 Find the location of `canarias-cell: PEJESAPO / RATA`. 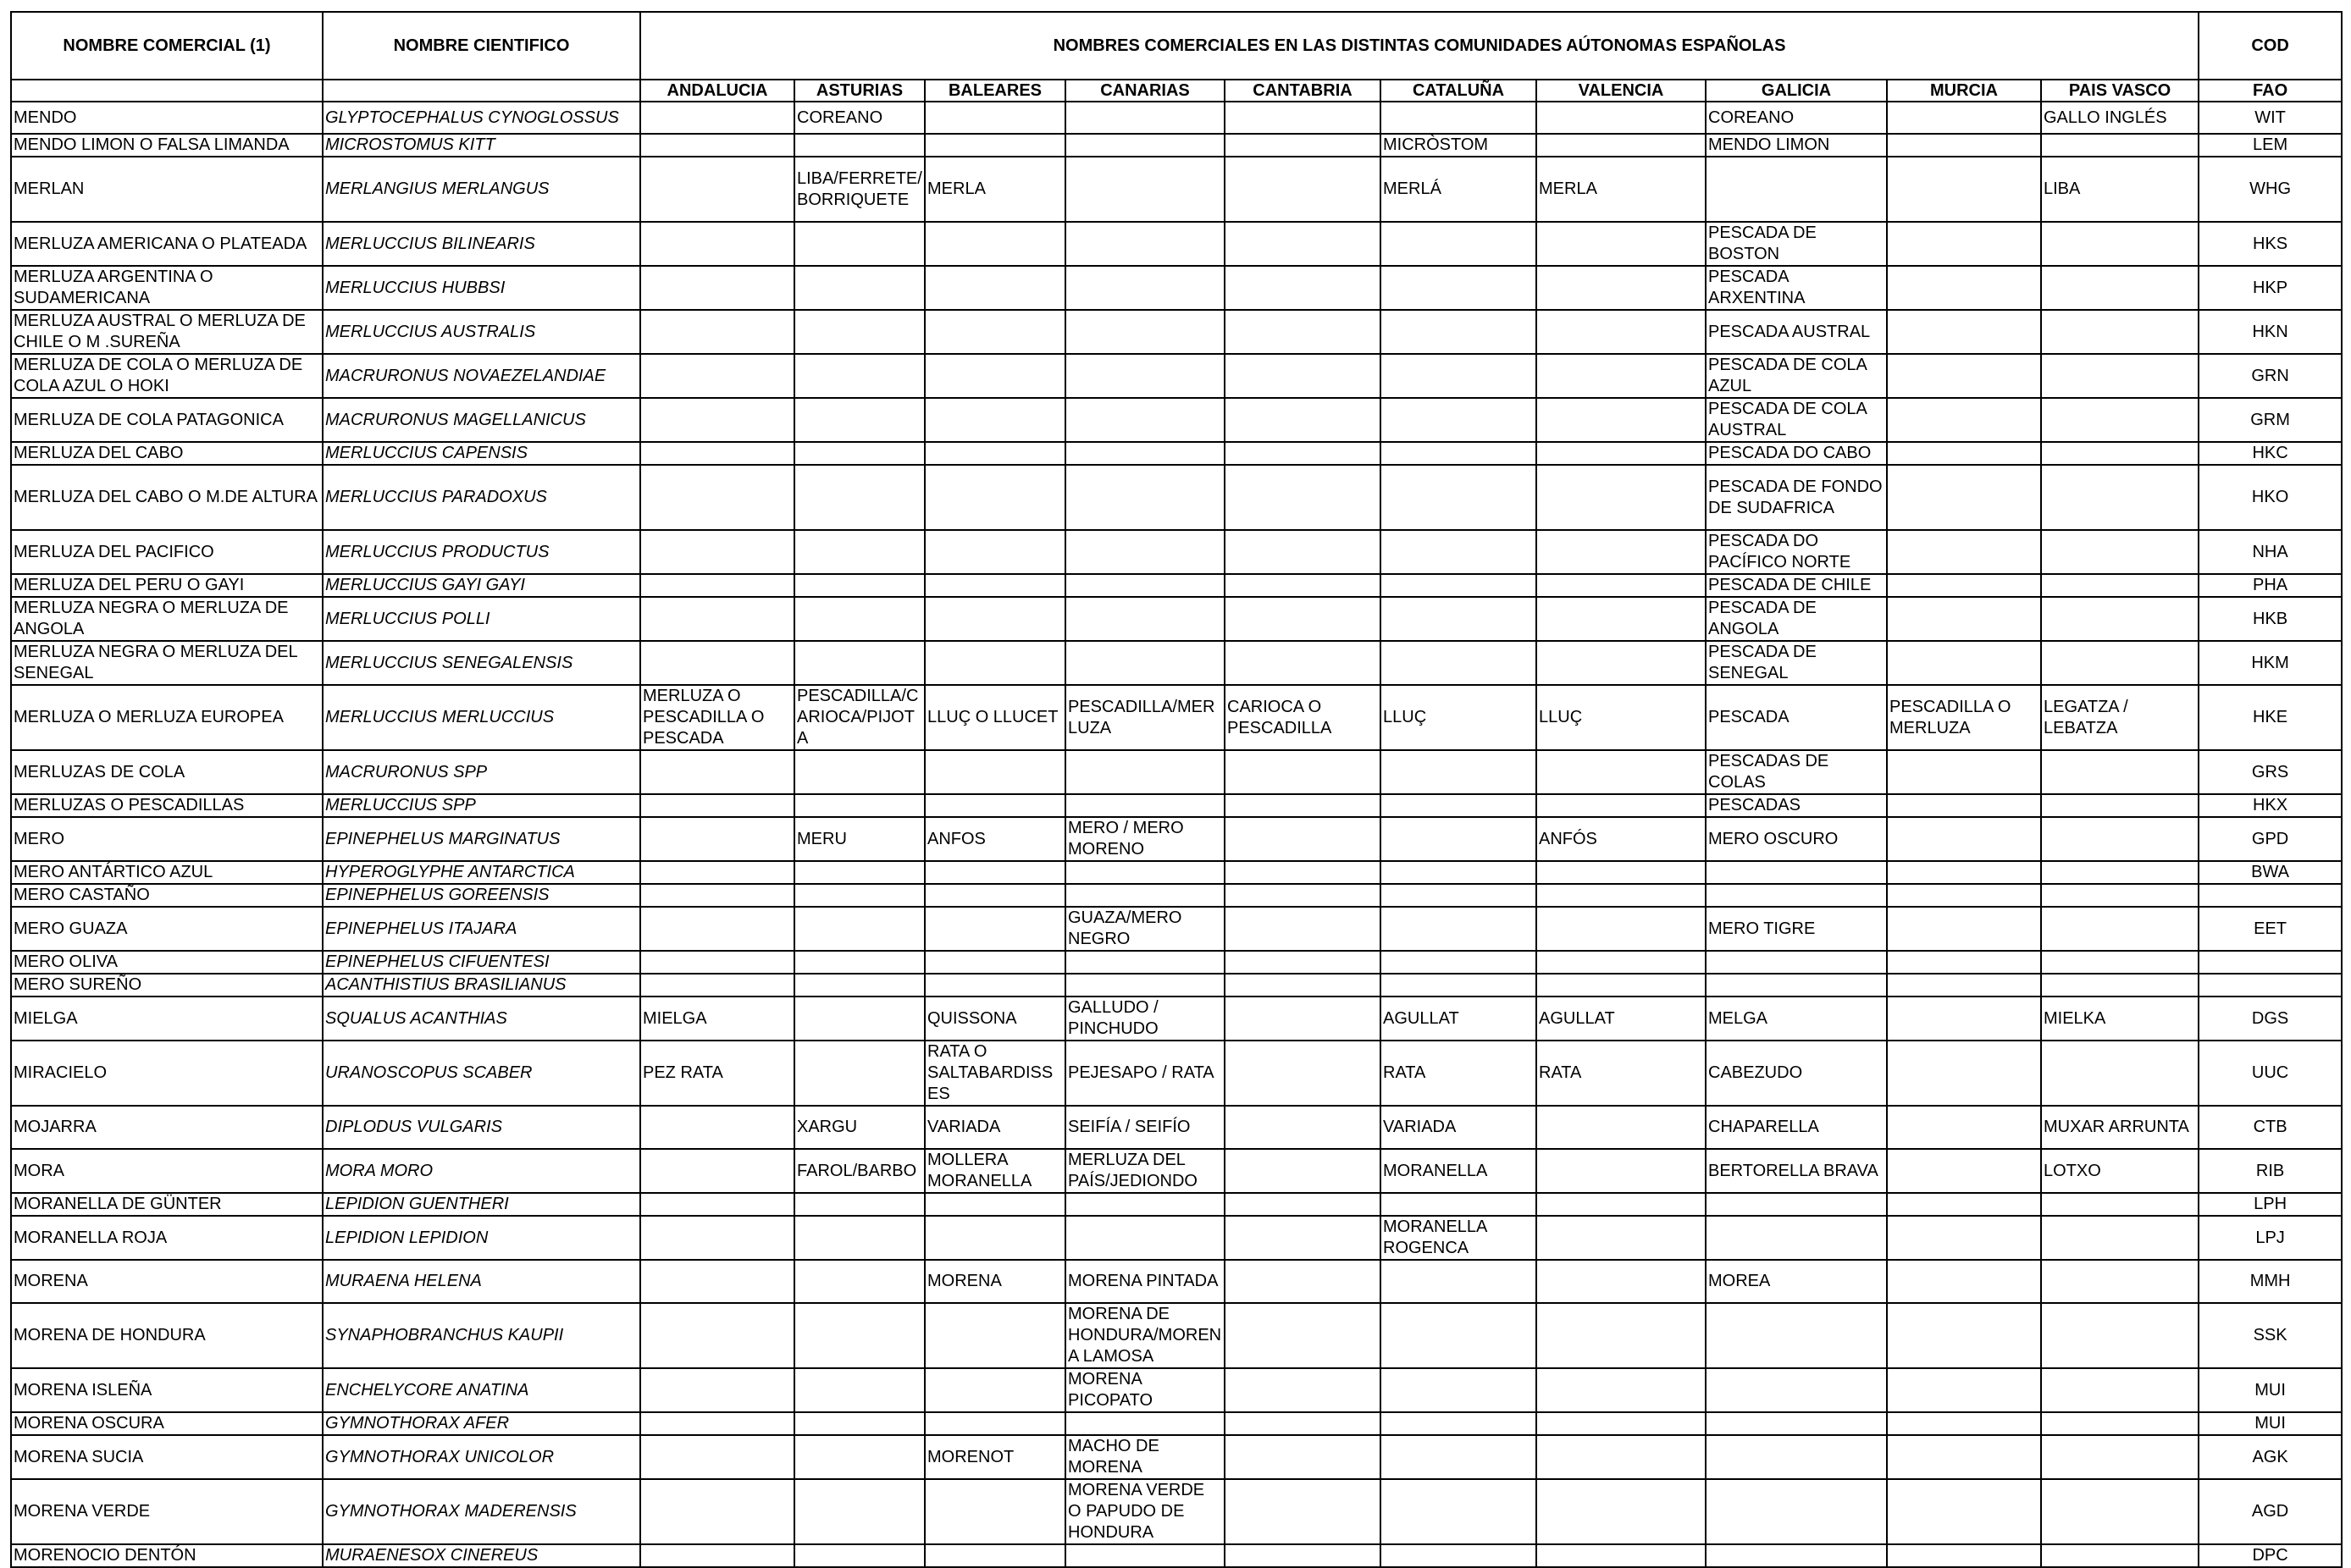

canarias-cell: PEJESAPO / RATA is located at coordinates (1145, 1073).